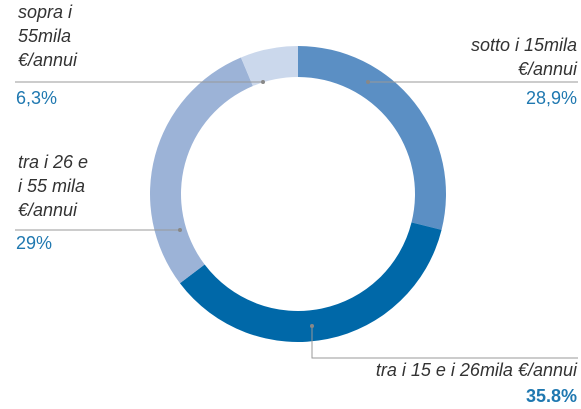 The height and width of the screenshot is (409, 581). I want to click on leader-line, so click(444, 342).